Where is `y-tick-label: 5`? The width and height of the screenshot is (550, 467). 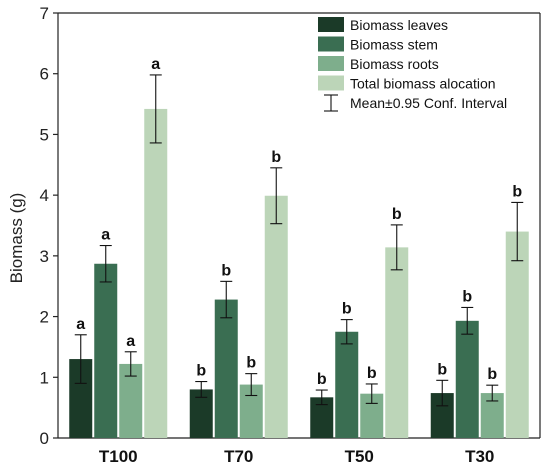
y-tick-label: 5 is located at coordinates (44, 134).